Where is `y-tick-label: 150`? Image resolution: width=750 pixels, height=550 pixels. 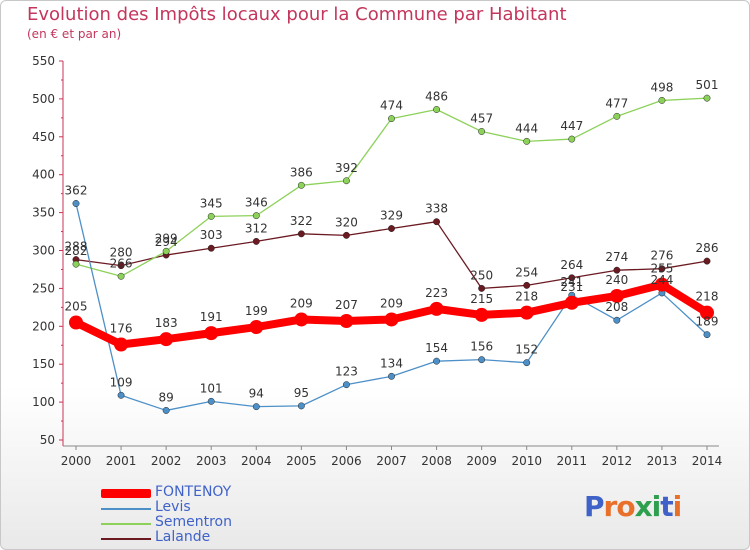
y-tick-label: 150 is located at coordinates (43, 364).